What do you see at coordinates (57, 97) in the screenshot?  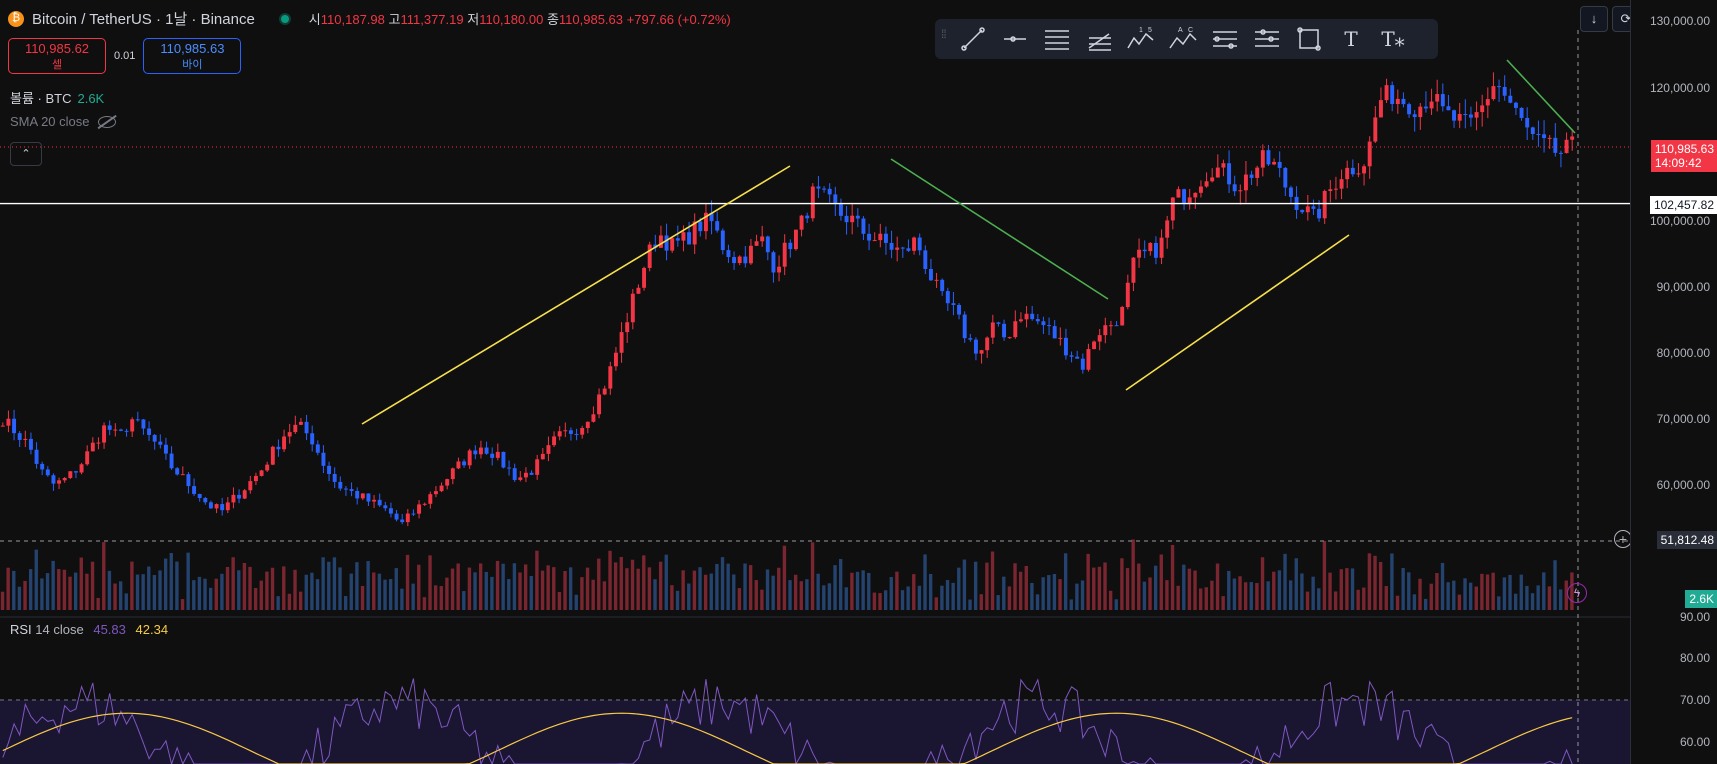 I see `volume-legend: 볼륨 · BTC 2.6K` at bounding box center [57, 97].